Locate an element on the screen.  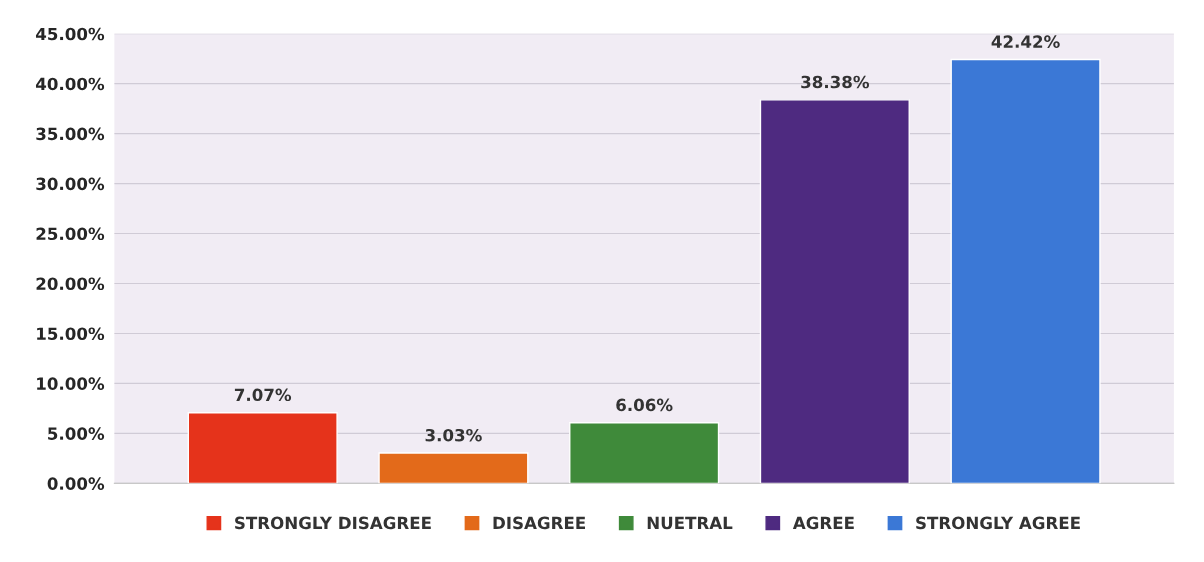
y-tick-label: 40.00% is located at coordinates (70, 84).